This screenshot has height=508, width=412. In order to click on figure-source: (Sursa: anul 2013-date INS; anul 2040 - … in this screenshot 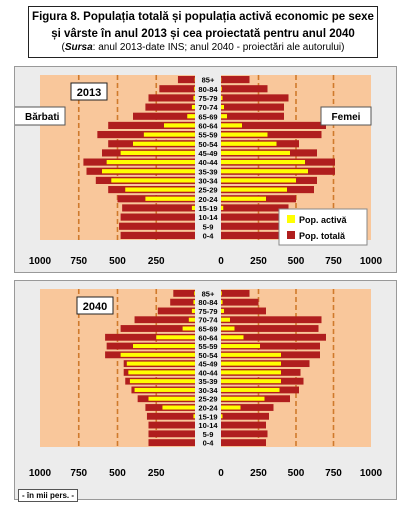, I will do `click(203, 47)`.